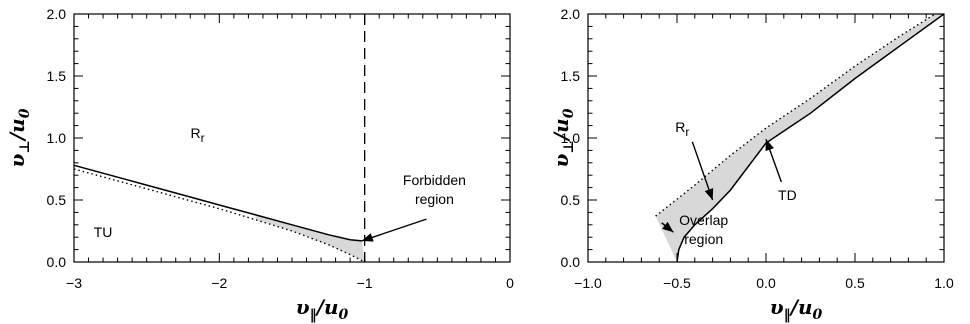  I want to click on x-tick-label: −2, so click(219, 283).